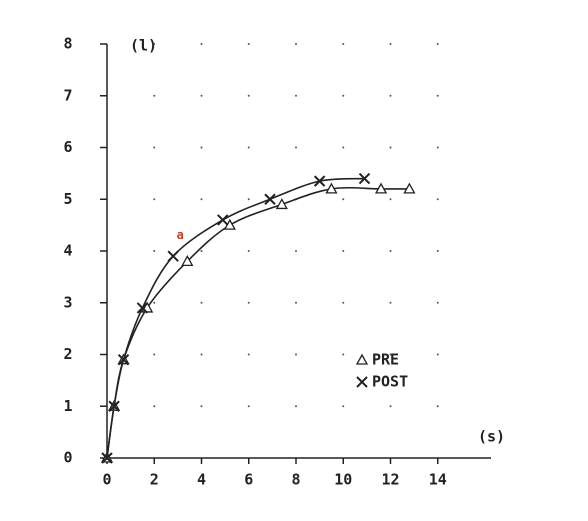  Describe the element at coordinates (67, 147) in the screenshot. I see `y-tick-label: 6` at that location.